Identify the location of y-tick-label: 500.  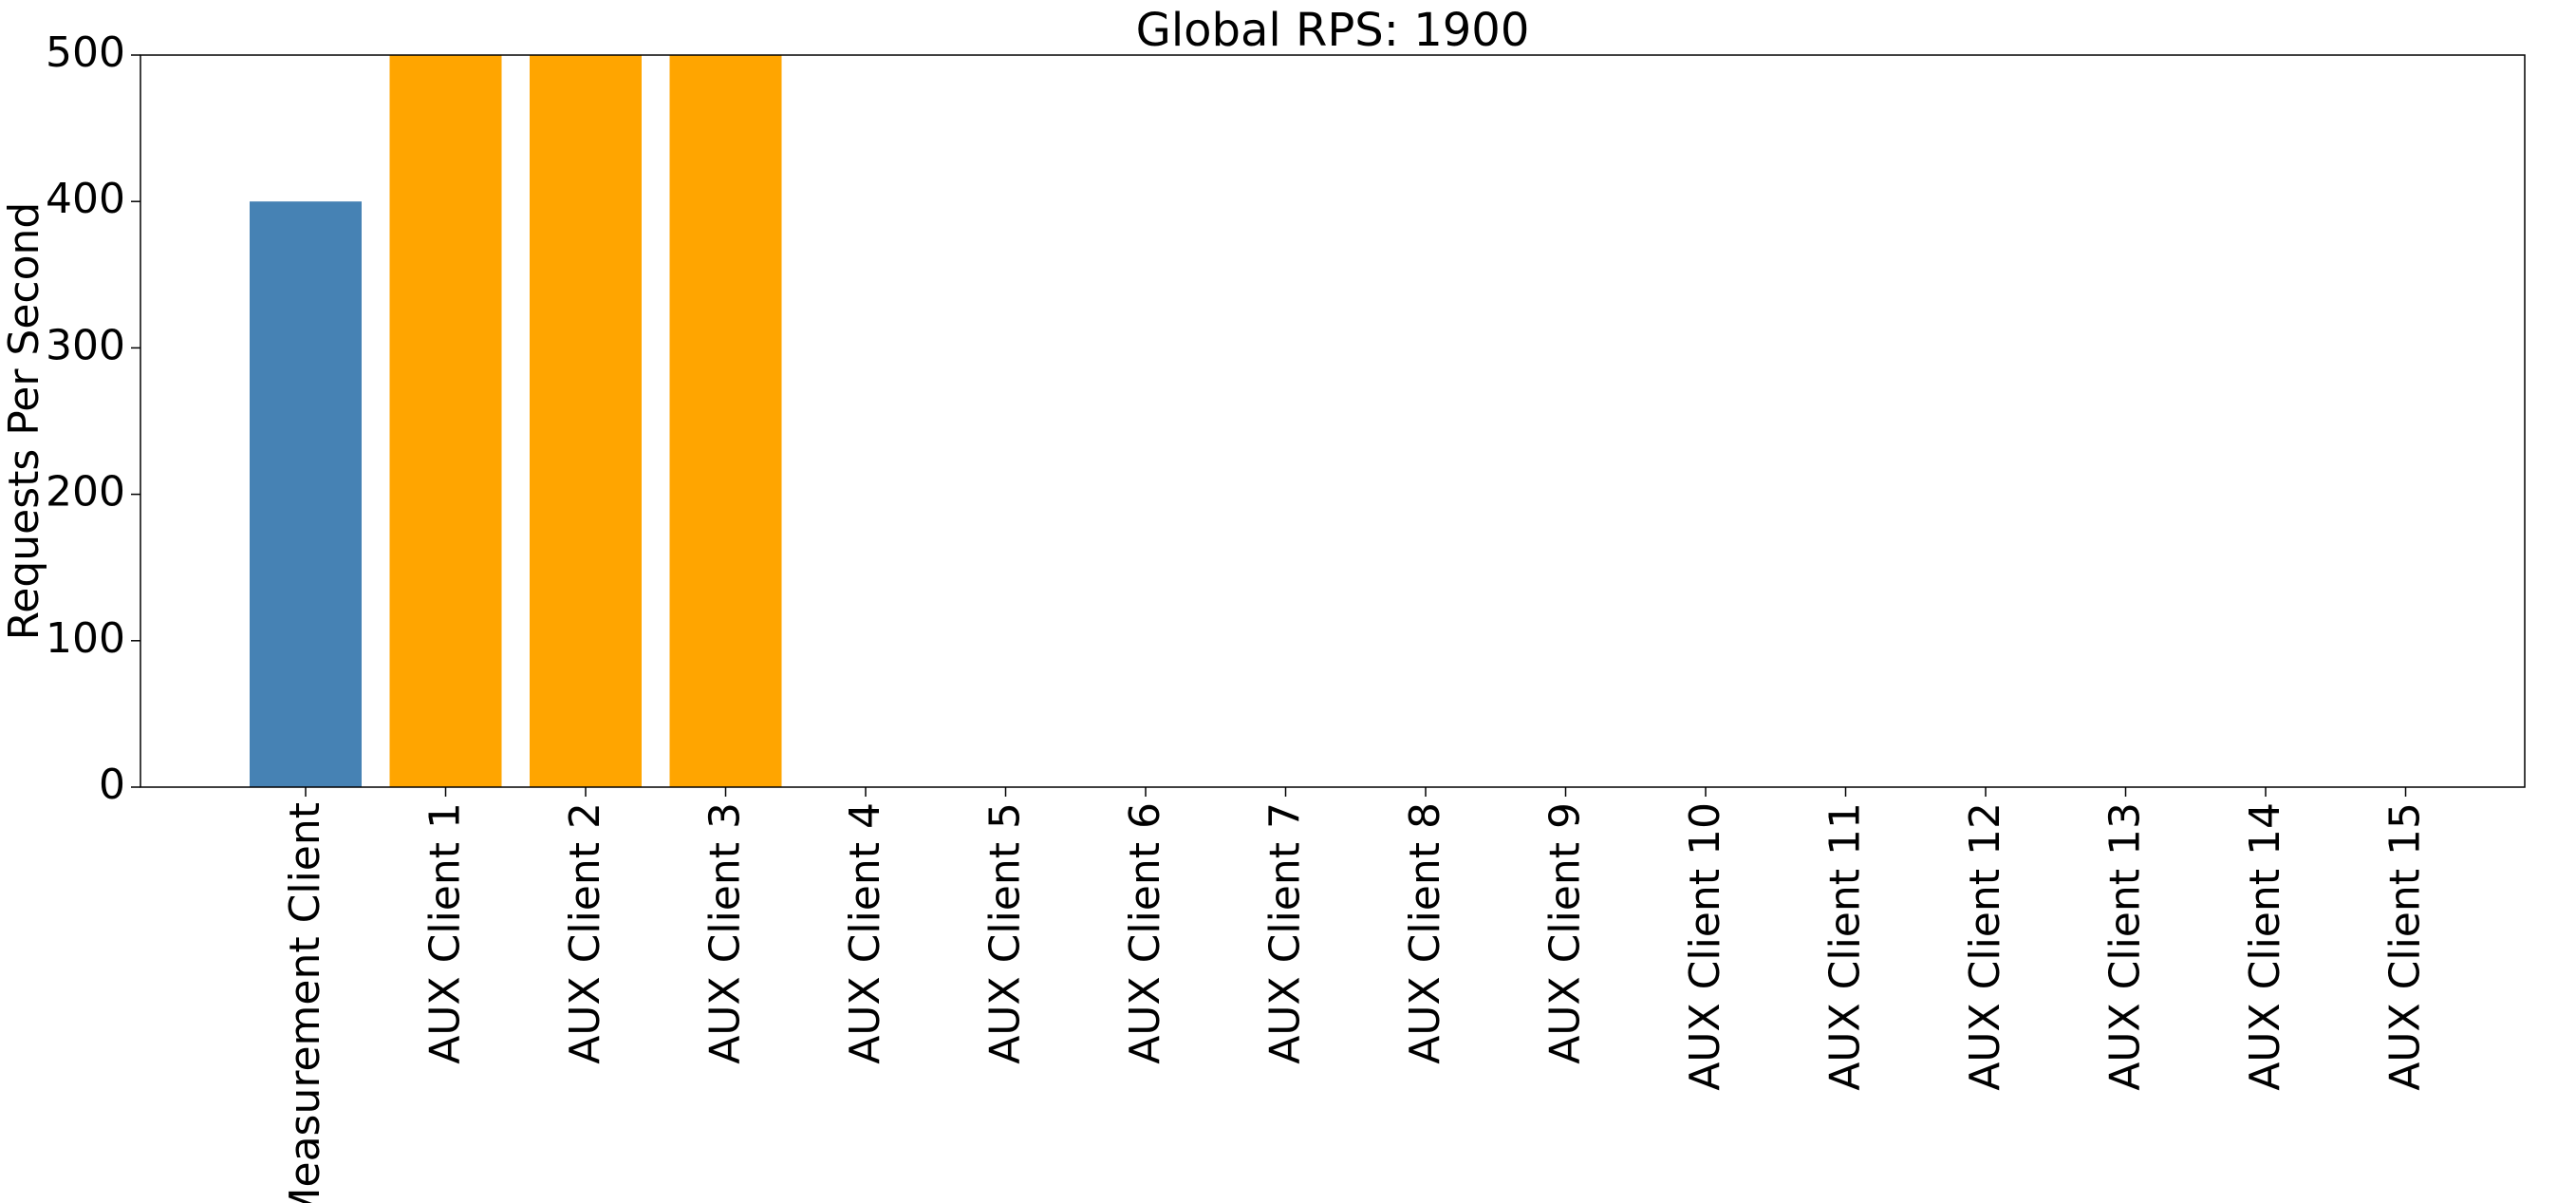
(85, 53).